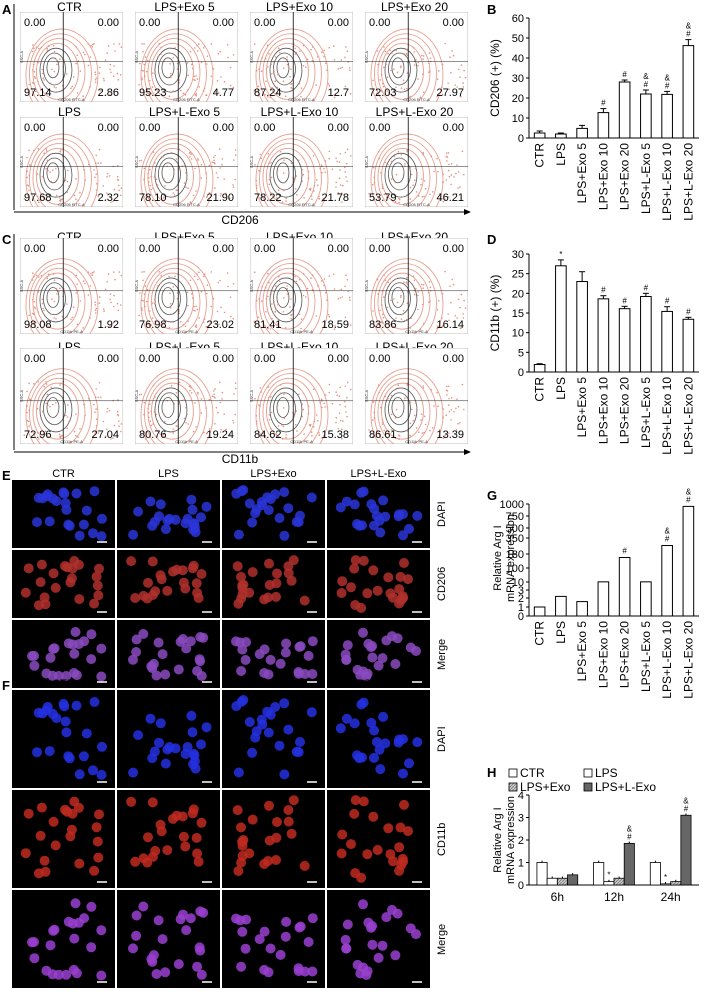 The image size is (709, 998). Describe the element at coordinates (450, 93) in the screenshot. I see `svg-text: 27.97` at that location.